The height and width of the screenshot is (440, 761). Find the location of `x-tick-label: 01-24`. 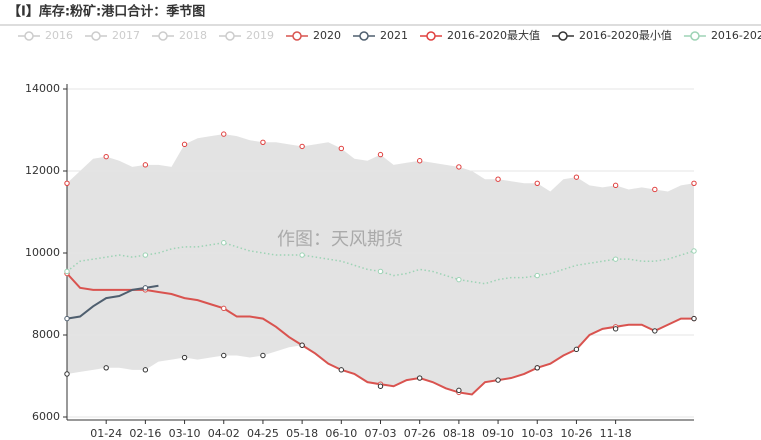

x-tick-label: 01-24 is located at coordinates (106, 433).